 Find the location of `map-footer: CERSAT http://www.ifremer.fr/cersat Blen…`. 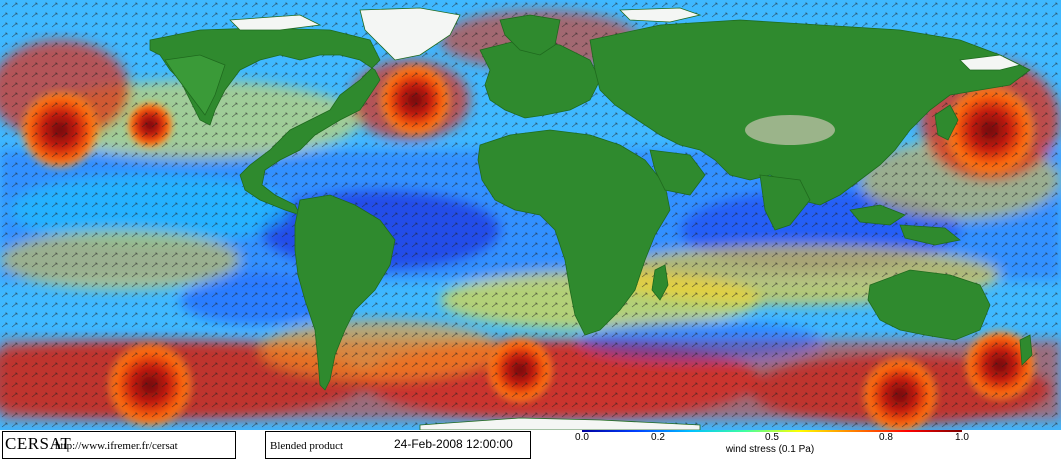

map-footer: CERSAT http://www.ifremer.fr/cersat Blen… is located at coordinates (530, 446).